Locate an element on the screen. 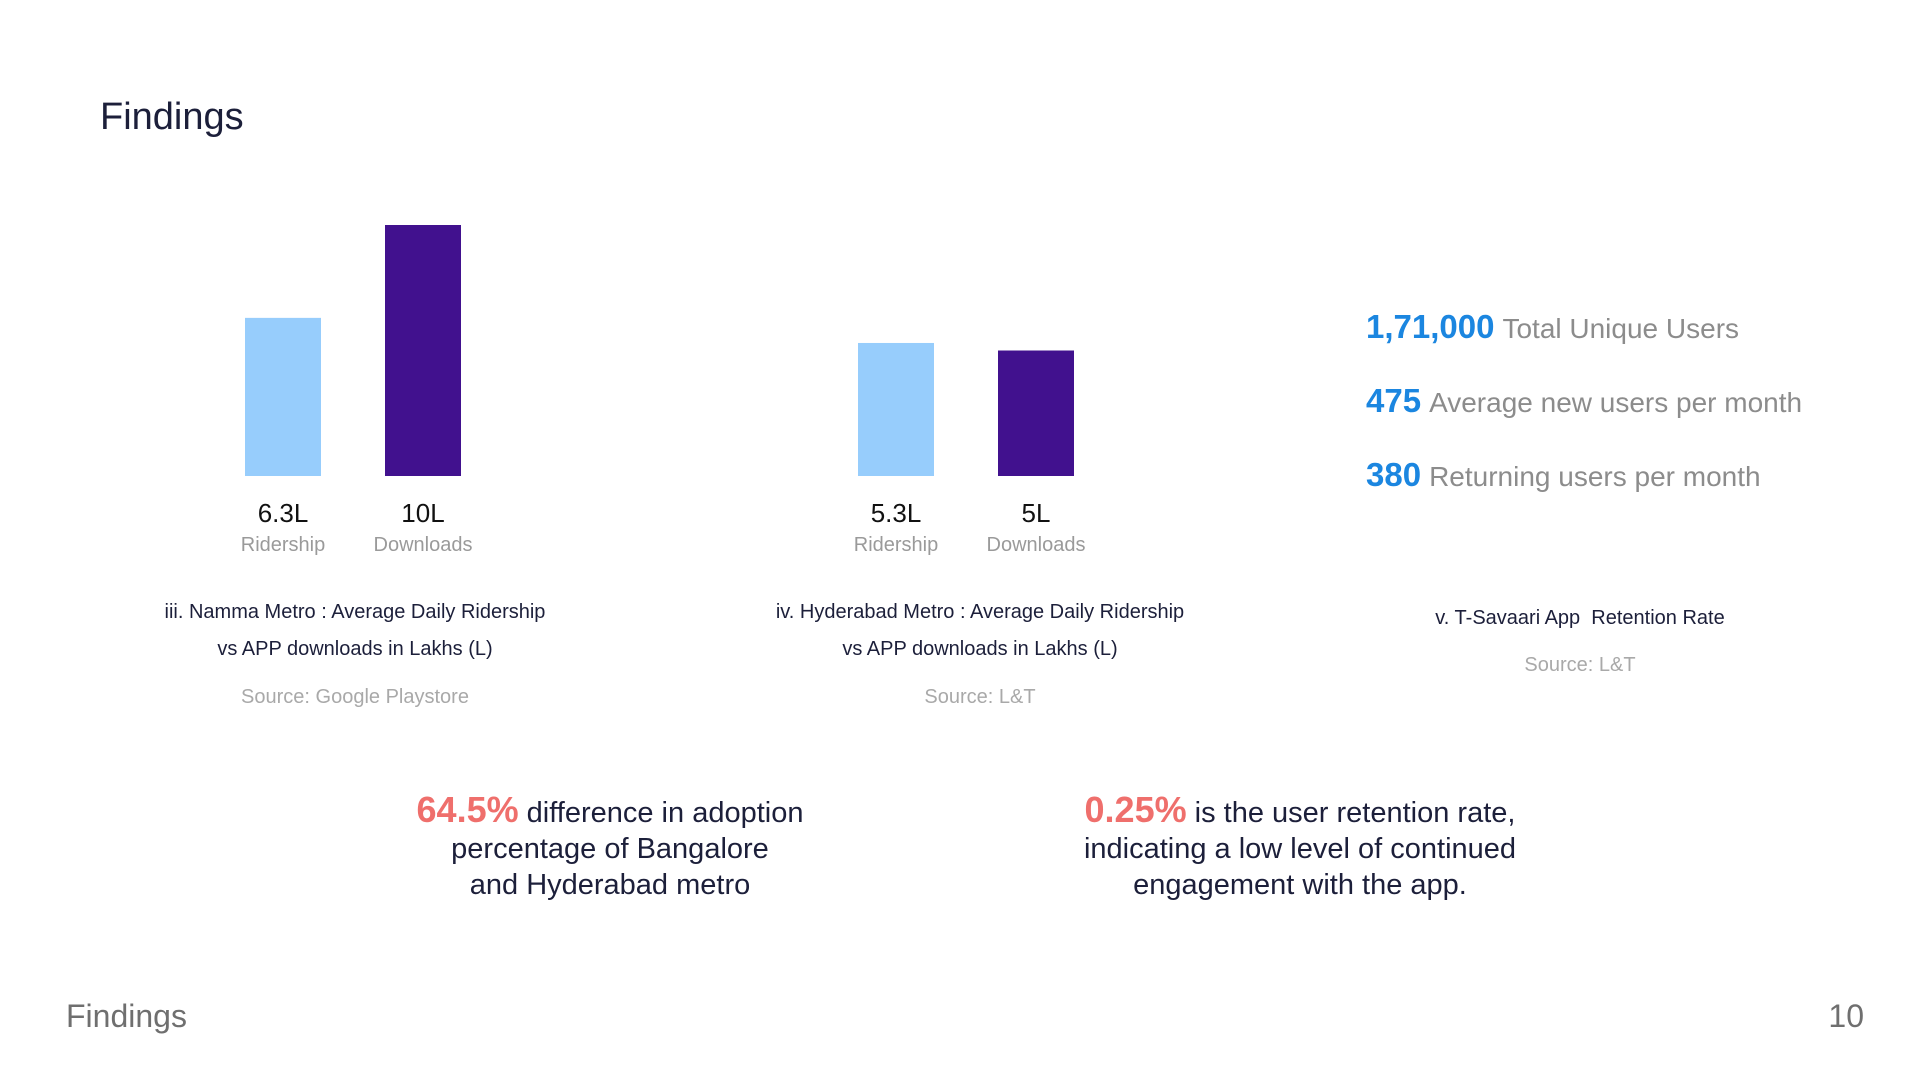  finding-text: indicating a low level of continued is located at coordinates (1300, 849).